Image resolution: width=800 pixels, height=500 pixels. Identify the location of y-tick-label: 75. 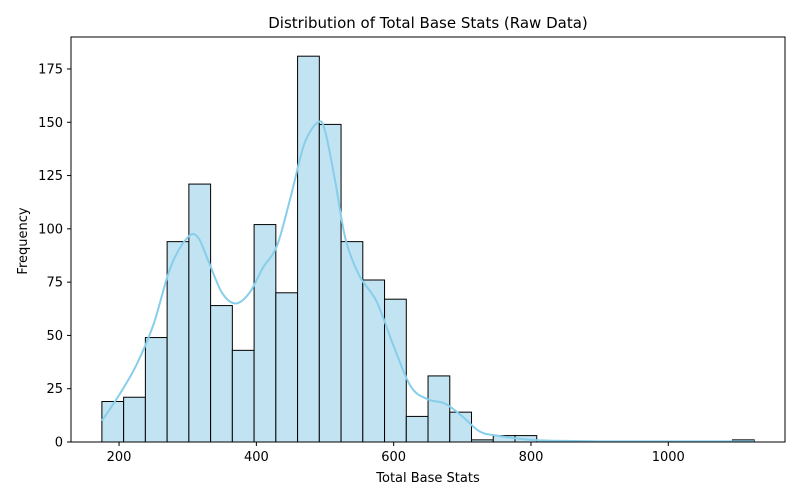
(54, 283).